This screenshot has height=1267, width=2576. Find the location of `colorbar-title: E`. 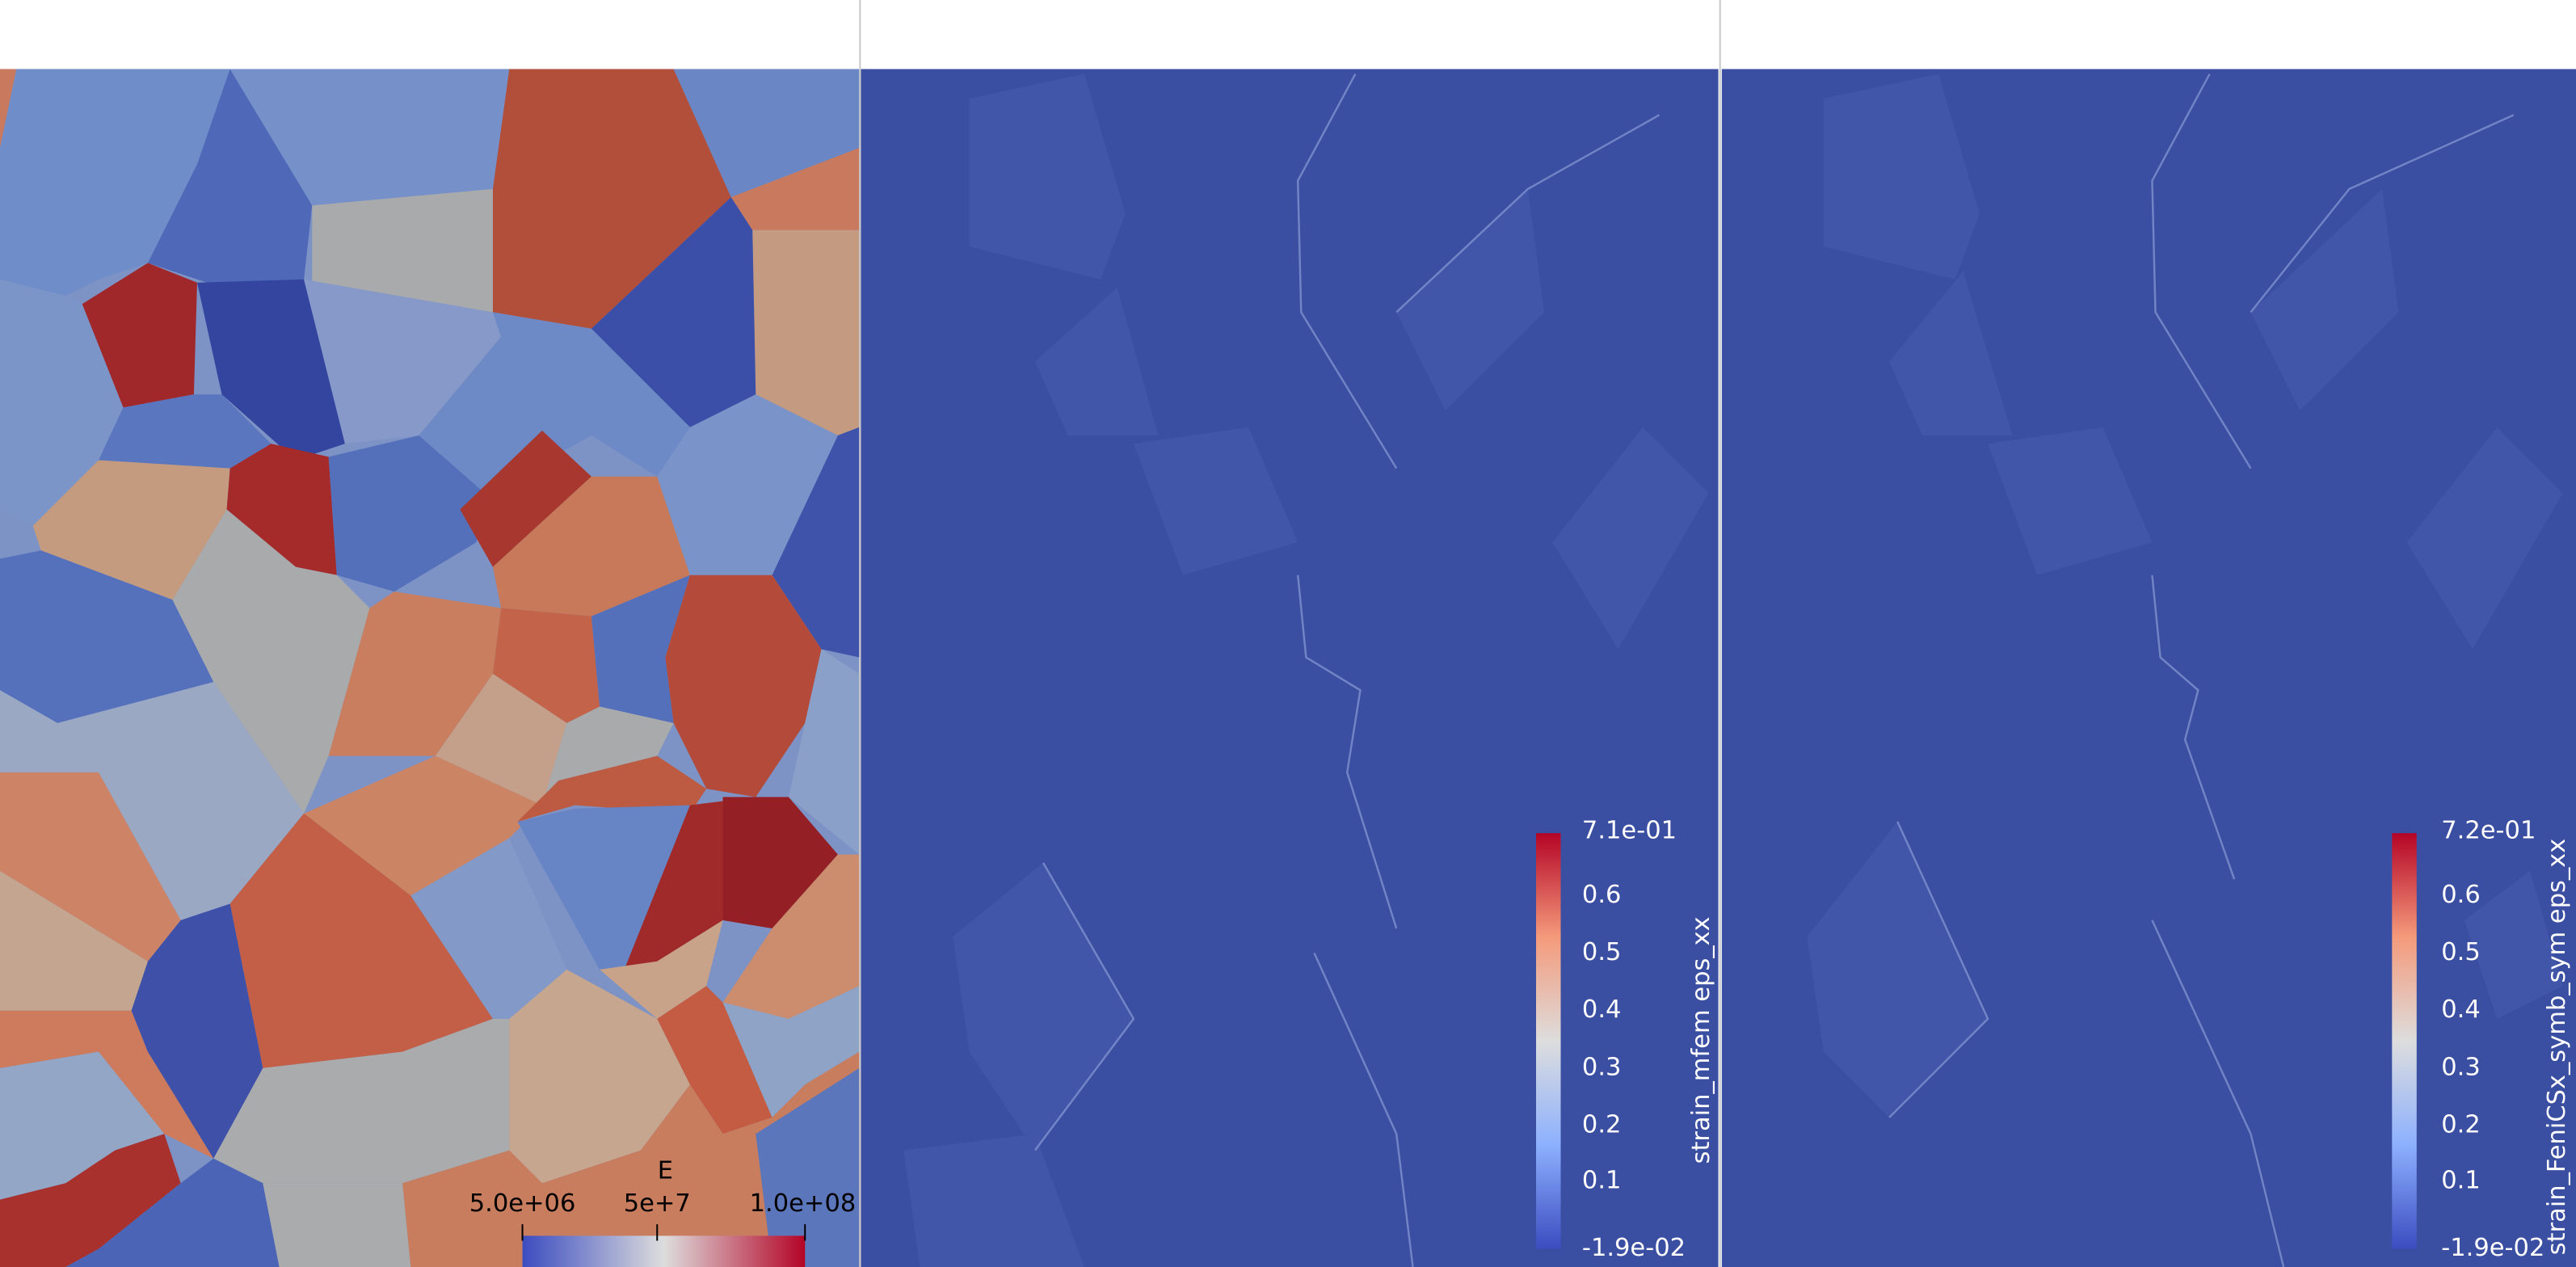

colorbar-title: E is located at coordinates (665, 1171).